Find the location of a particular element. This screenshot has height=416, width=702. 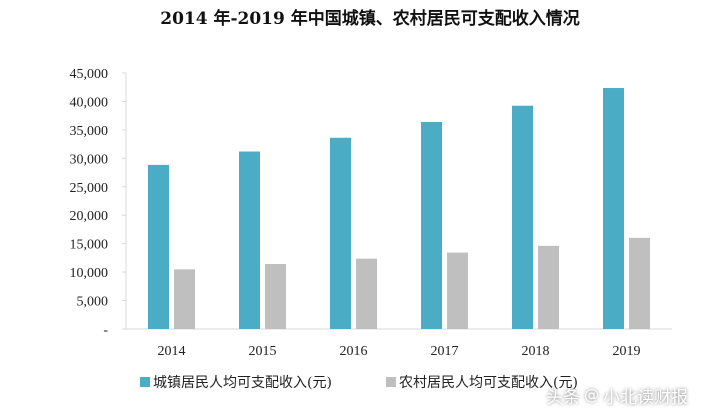

watermark-prefix: 头条 is located at coordinates (563, 397).